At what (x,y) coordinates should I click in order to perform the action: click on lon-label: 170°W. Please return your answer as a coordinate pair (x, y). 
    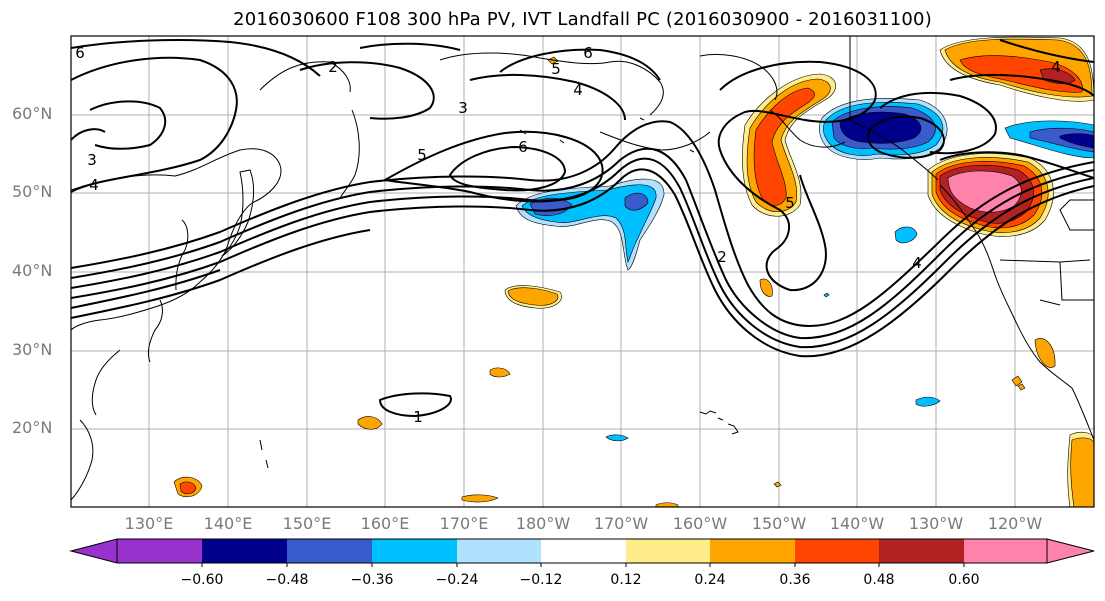
    Looking at the image, I should click on (621, 523).